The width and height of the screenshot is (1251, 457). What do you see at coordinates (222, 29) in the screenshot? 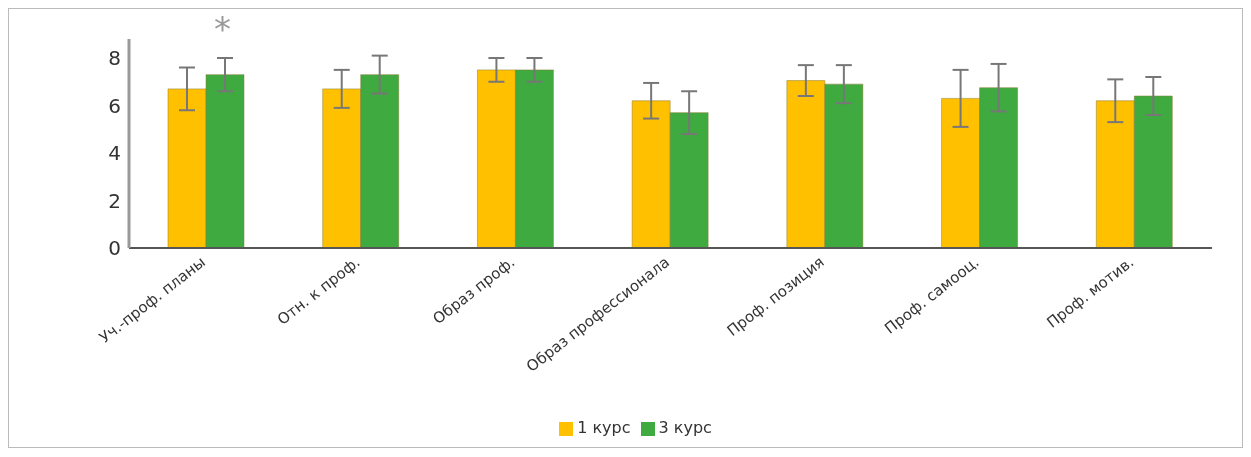
I see `annotation: *` at bounding box center [222, 29].